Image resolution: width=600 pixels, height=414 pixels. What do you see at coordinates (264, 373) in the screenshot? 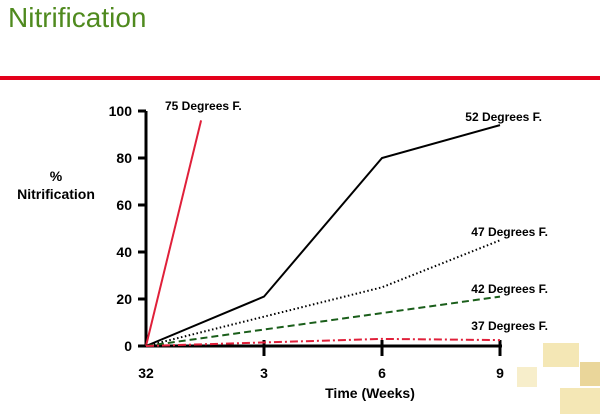
I see `x-tick-label: 3` at bounding box center [264, 373].